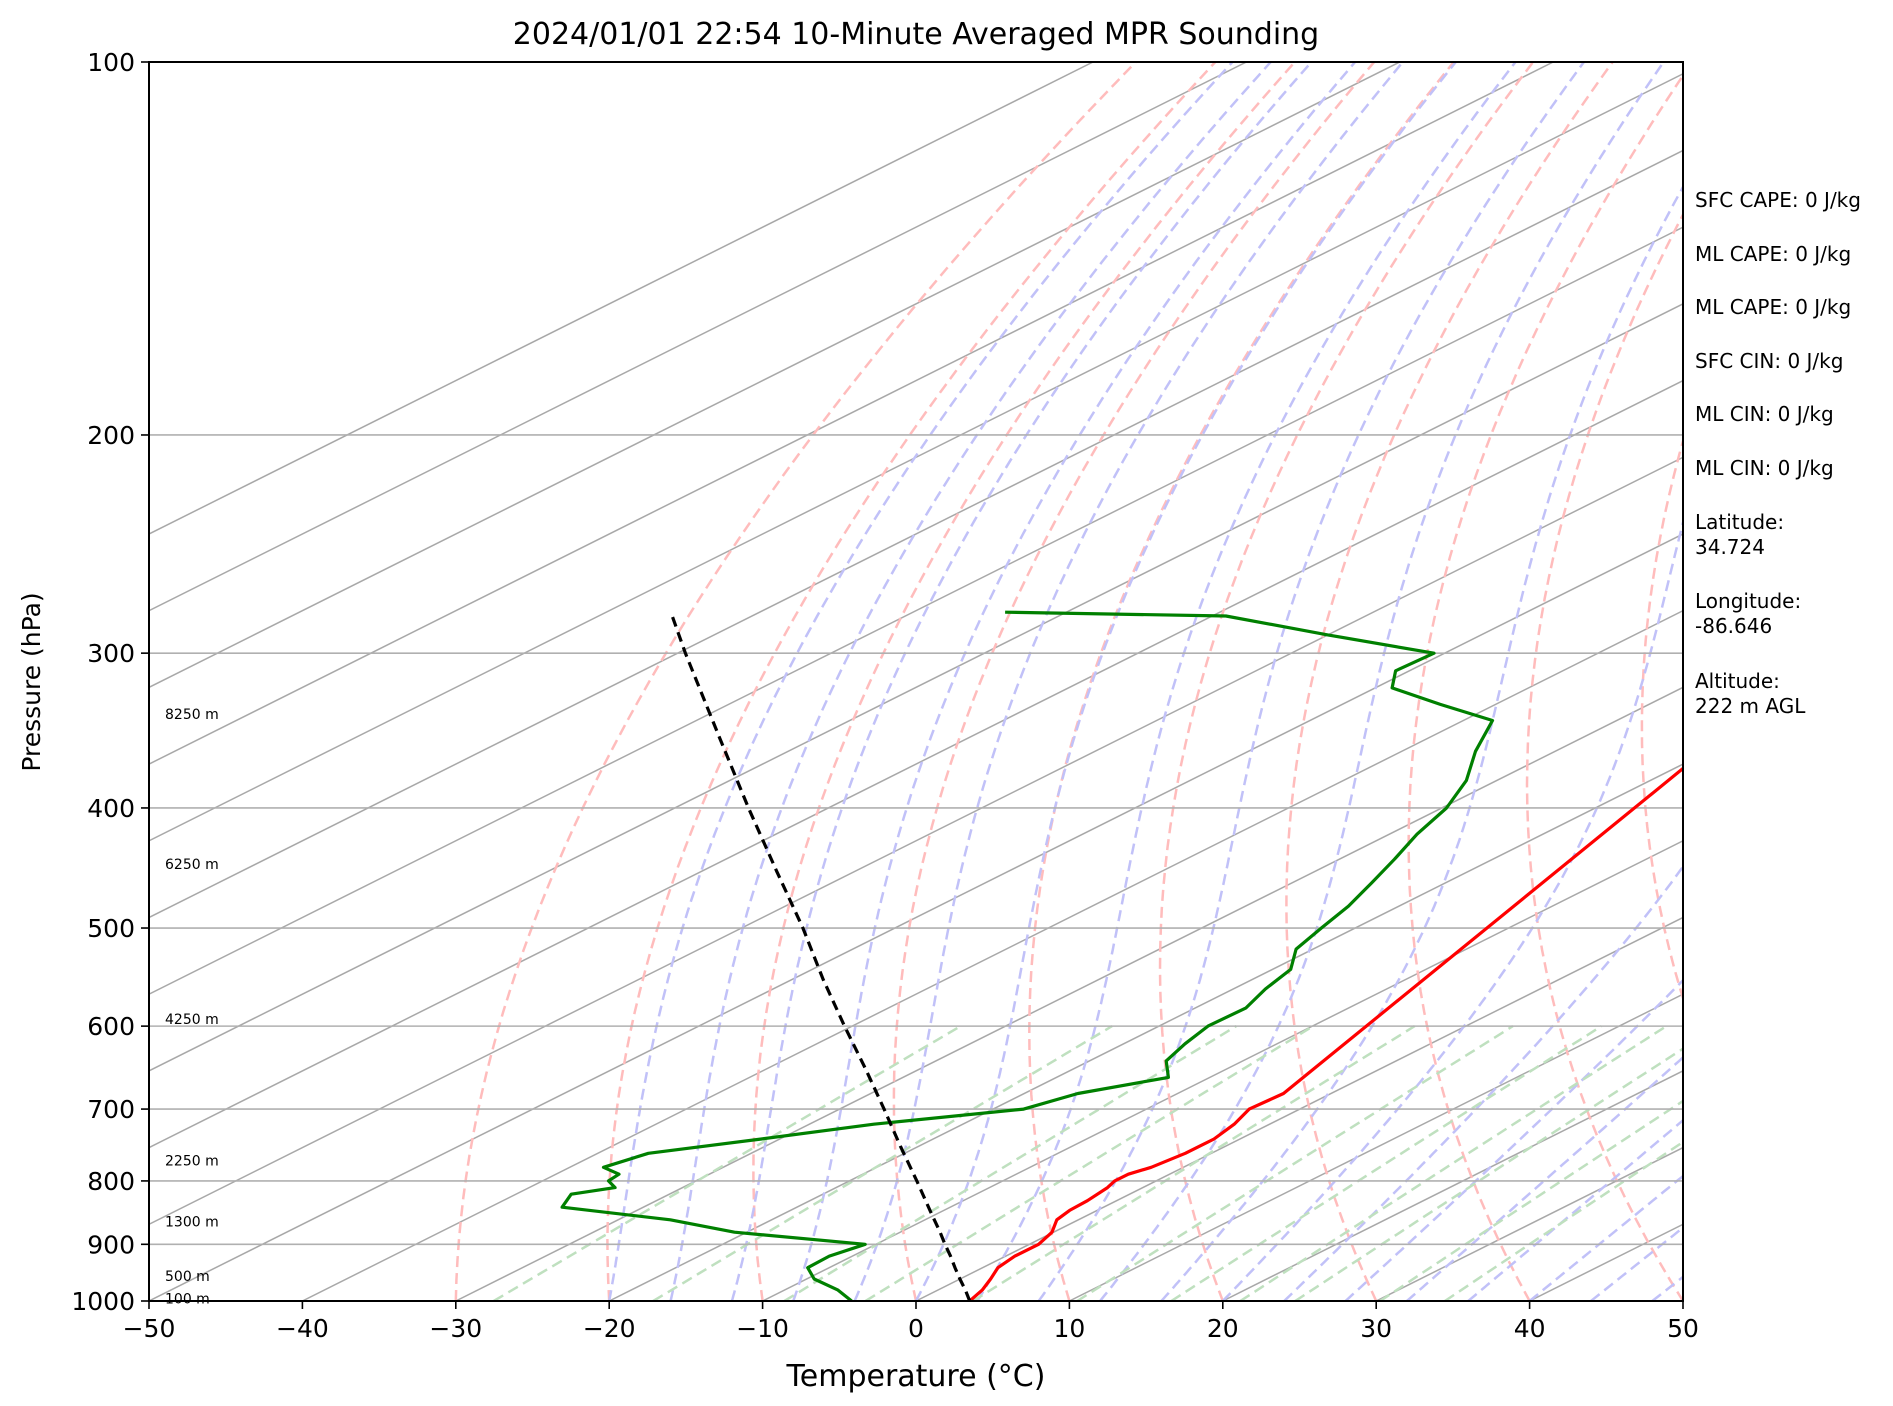 This screenshot has width=1893, height=1406. What do you see at coordinates (1730, 547) in the screenshot?
I see `latitude-value: 34.724` at bounding box center [1730, 547].